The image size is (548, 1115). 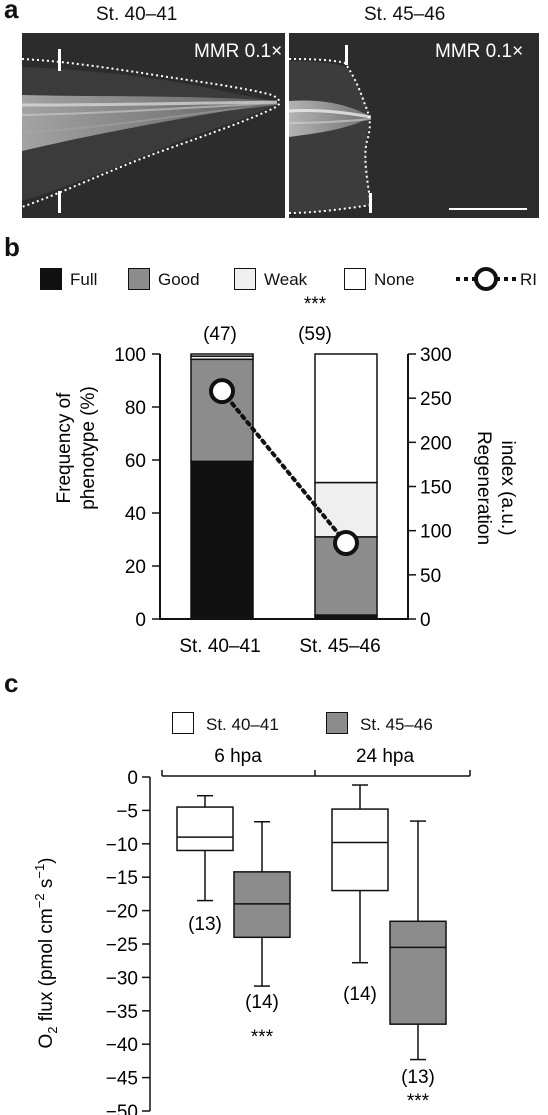 What do you see at coordinates (219, 646) in the screenshot?
I see `x-label-st40-41: St. 40–41` at bounding box center [219, 646].